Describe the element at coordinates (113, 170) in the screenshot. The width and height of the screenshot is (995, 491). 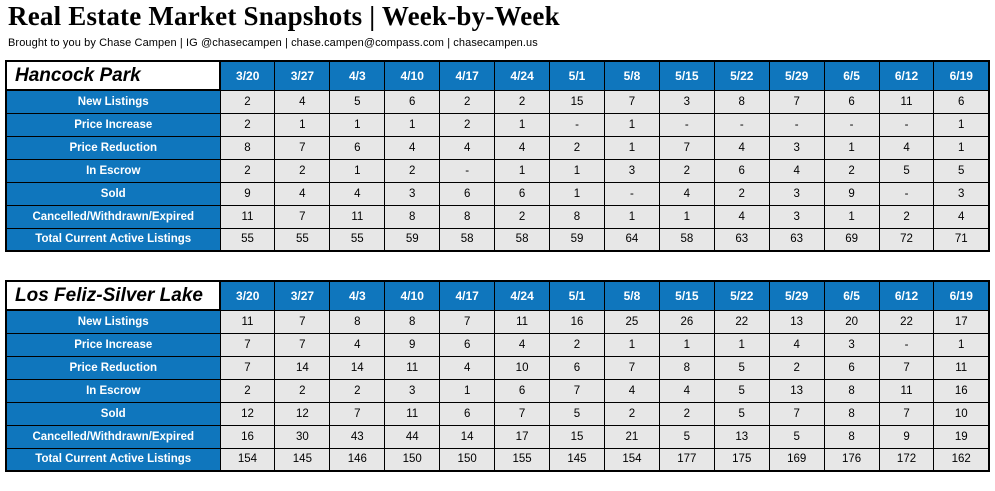
I see `row-label-cell: In Escrow` at that location.